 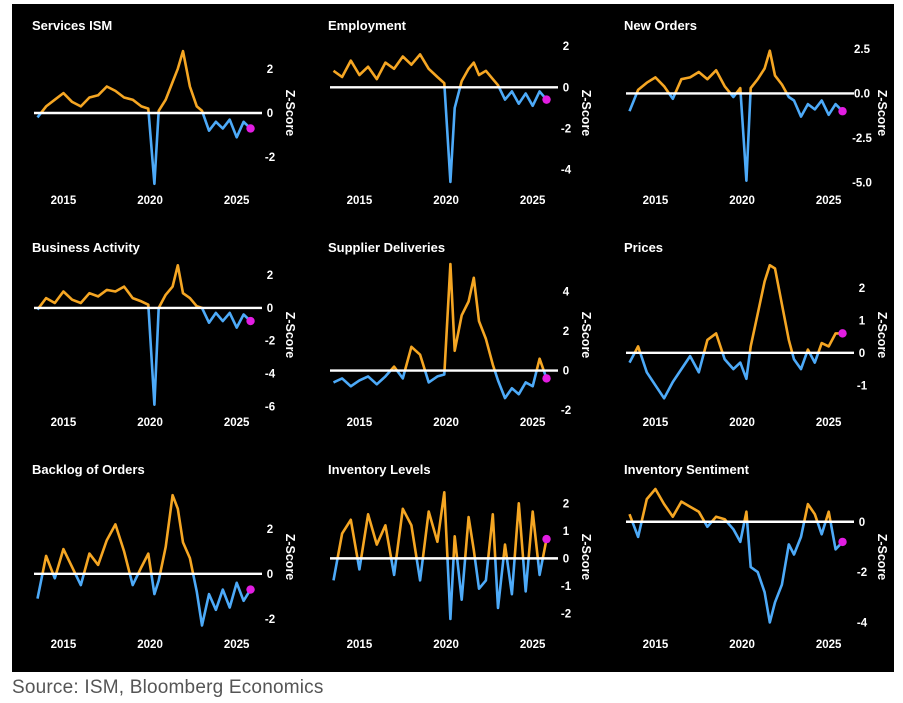 I want to click on chart-0: Services ISM 2 0 -2 Z-Score 2015 2020 2025, so click(x=164, y=112).